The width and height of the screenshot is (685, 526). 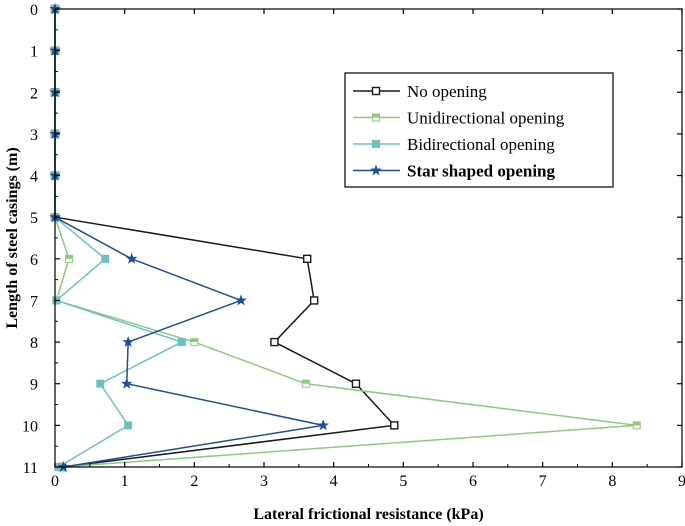 What do you see at coordinates (403, 481) in the screenshot?
I see `x-tick-label-5: 5` at bounding box center [403, 481].